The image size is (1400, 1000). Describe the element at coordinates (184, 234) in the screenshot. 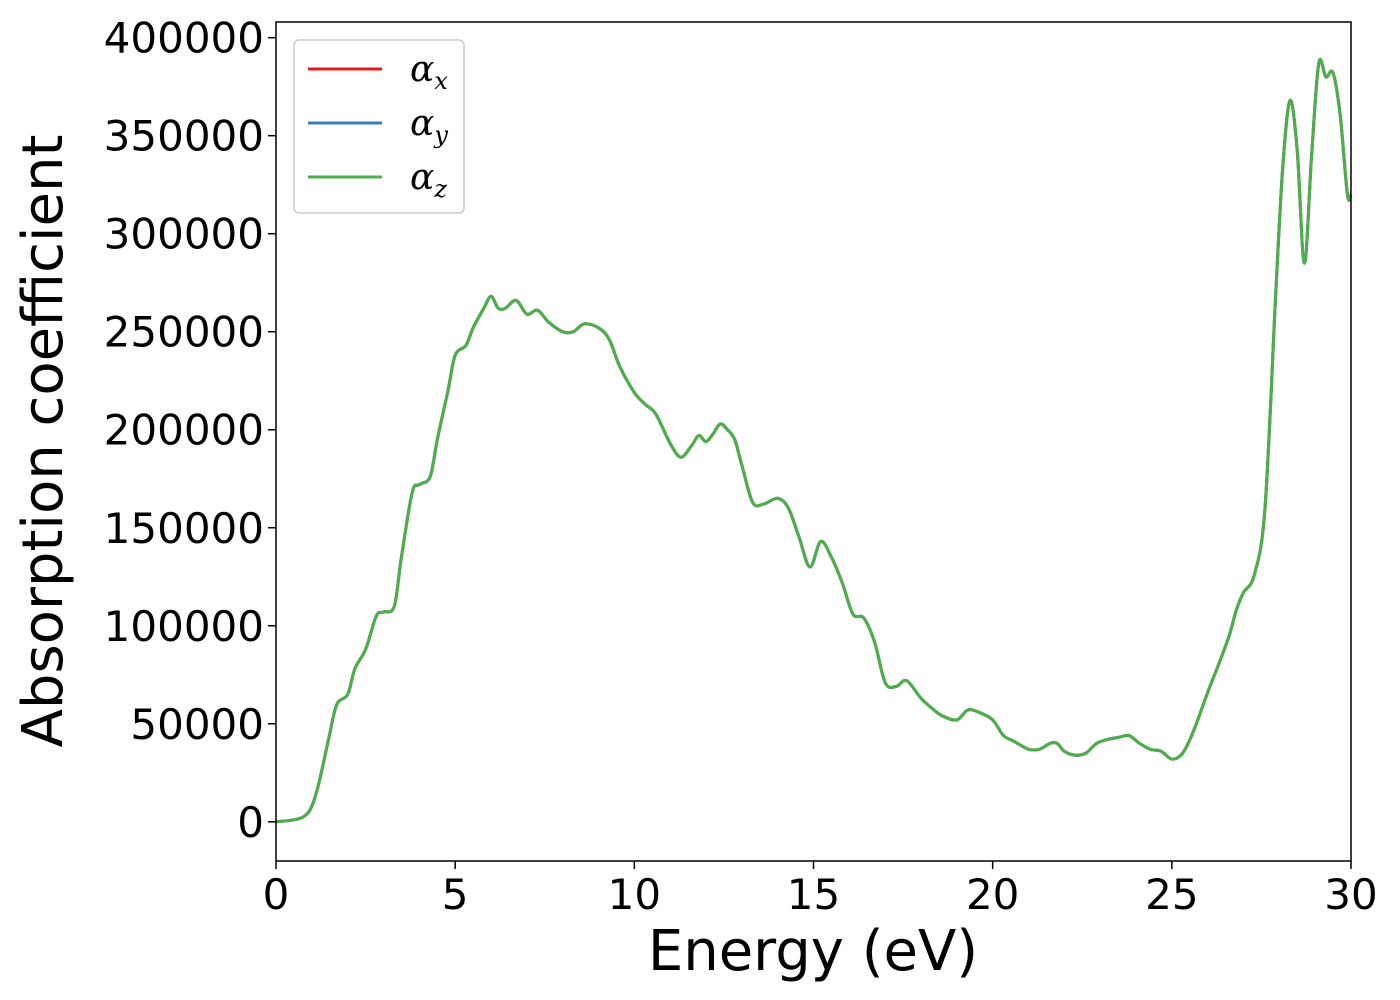

I see `y-tick-label: 300000` at that location.